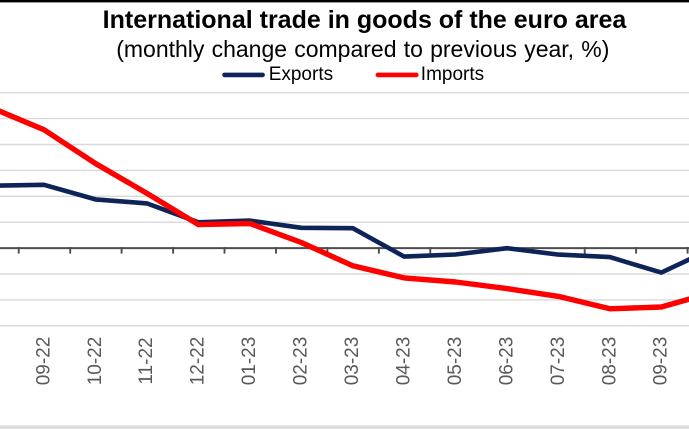  I want to click on svg-text: 05-23, so click(455, 361).